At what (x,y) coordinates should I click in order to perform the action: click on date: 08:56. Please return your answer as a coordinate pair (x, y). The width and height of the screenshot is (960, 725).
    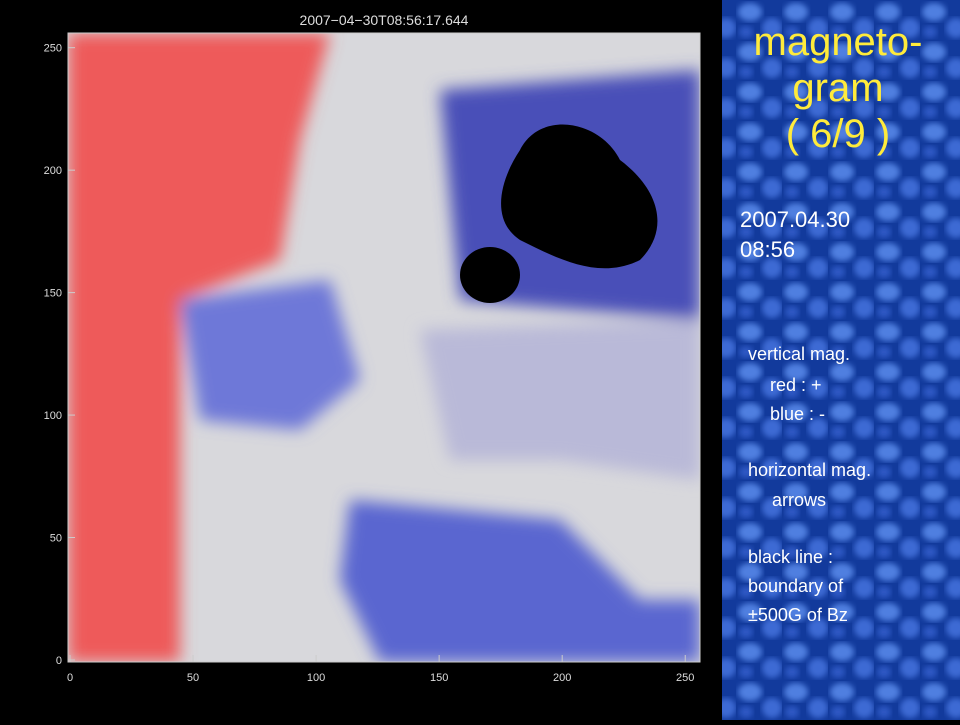
    Looking at the image, I should click on (767, 249).